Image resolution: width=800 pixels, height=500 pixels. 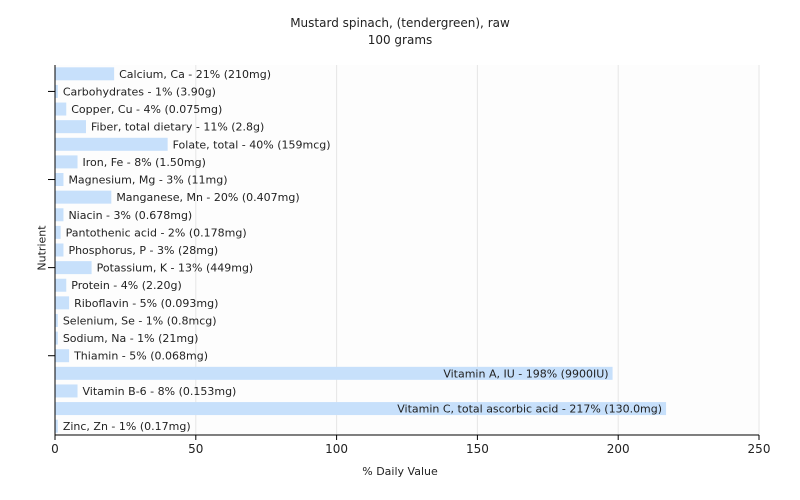 What do you see at coordinates (140, 320) in the screenshot?
I see `data-label: Selenium, Se - 1% (0.8mcg)` at bounding box center [140, 320].